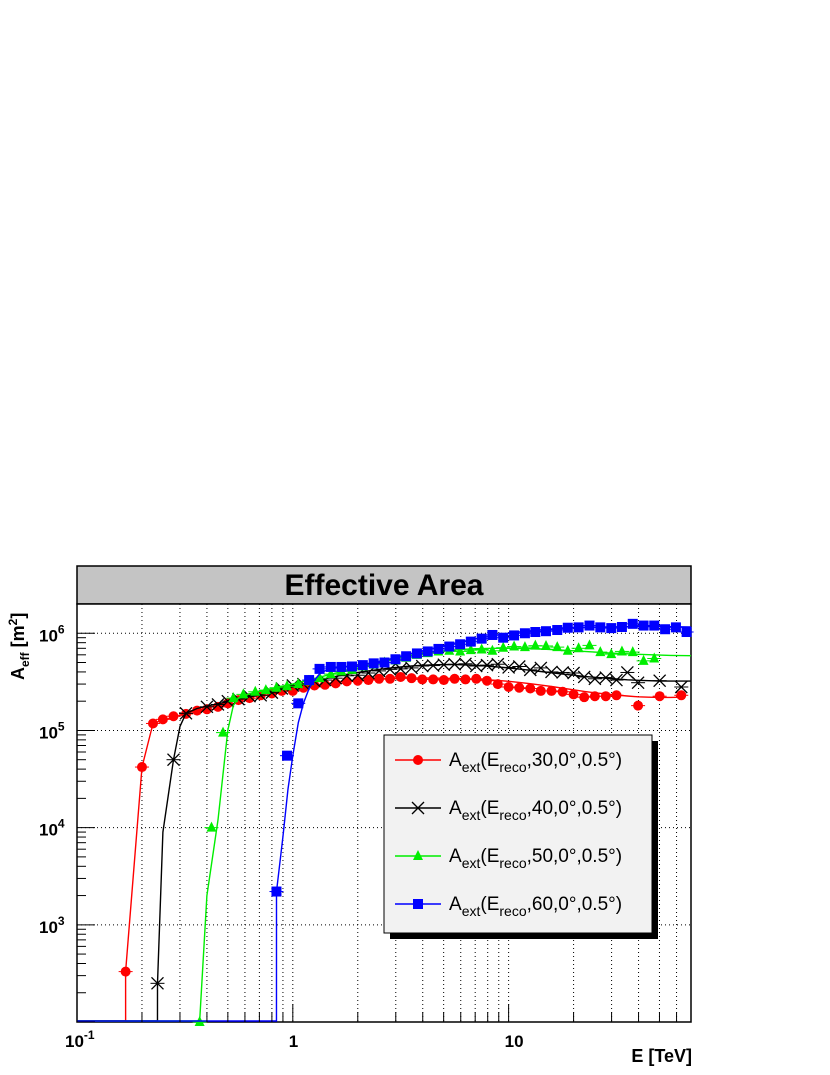 Image resolution: width=830 pixels, height=1075 pixels. I want to click on x-tick-label: 10-1, so click(80, 1039).